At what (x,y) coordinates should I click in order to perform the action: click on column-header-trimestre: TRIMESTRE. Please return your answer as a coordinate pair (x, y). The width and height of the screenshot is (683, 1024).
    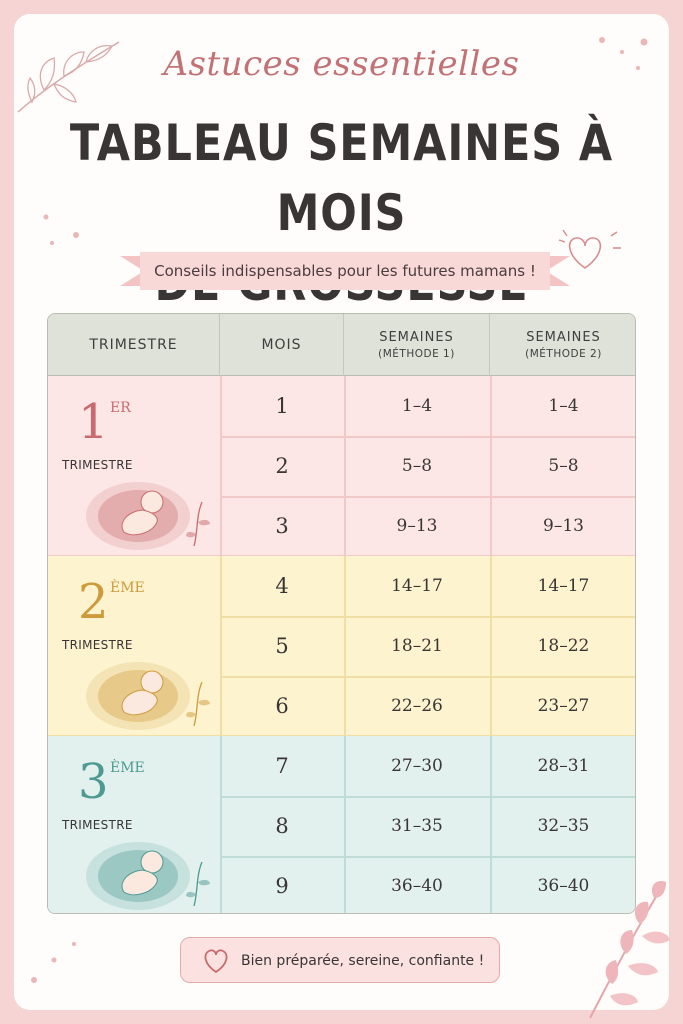
    Looking at the image, I should click on (134, 345).